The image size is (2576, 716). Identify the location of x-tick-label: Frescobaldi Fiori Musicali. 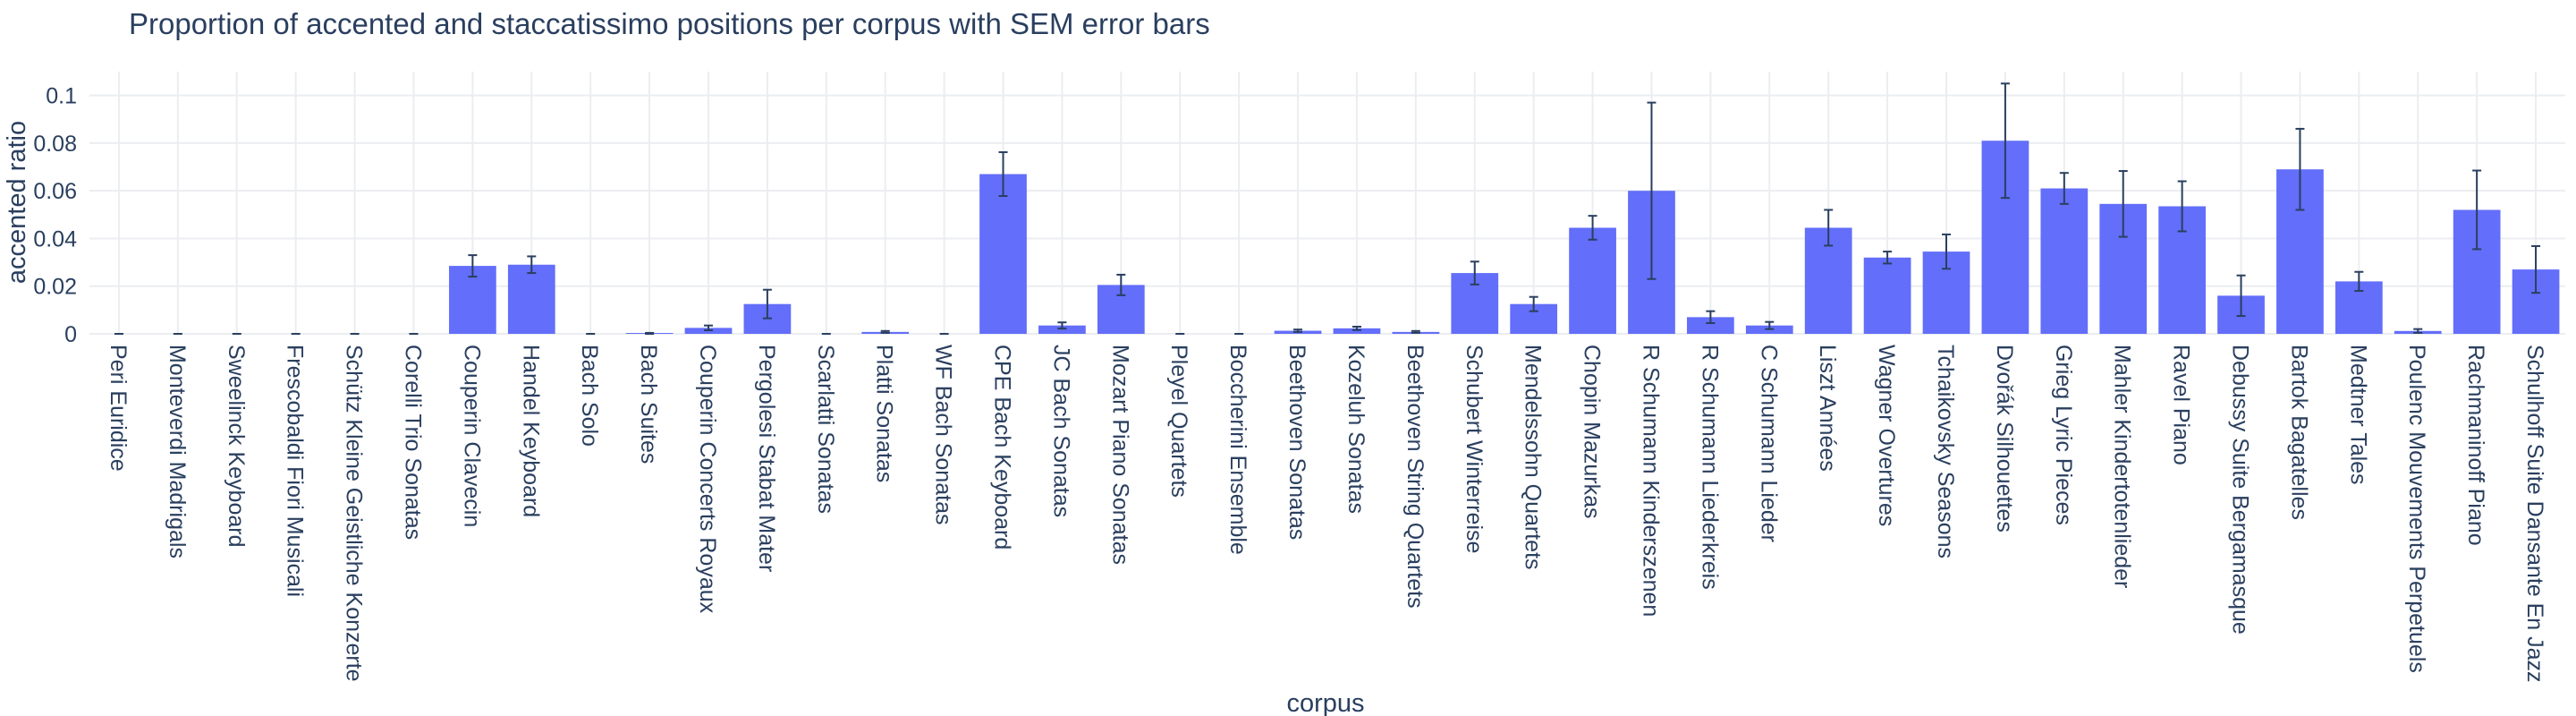
(295, 471).